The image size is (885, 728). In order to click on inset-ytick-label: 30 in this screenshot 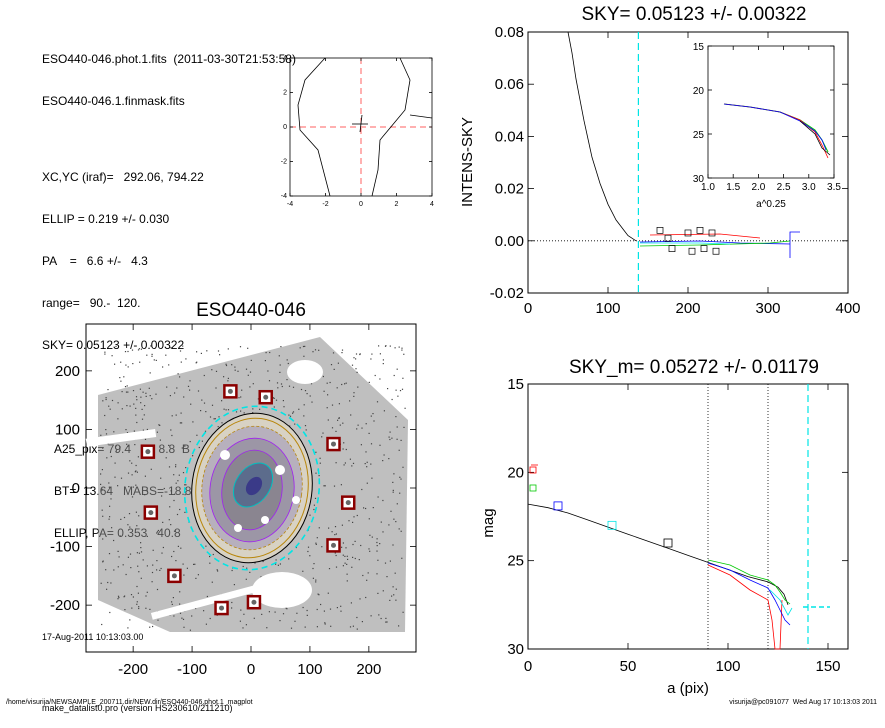, I will do `click(699, 179)`.